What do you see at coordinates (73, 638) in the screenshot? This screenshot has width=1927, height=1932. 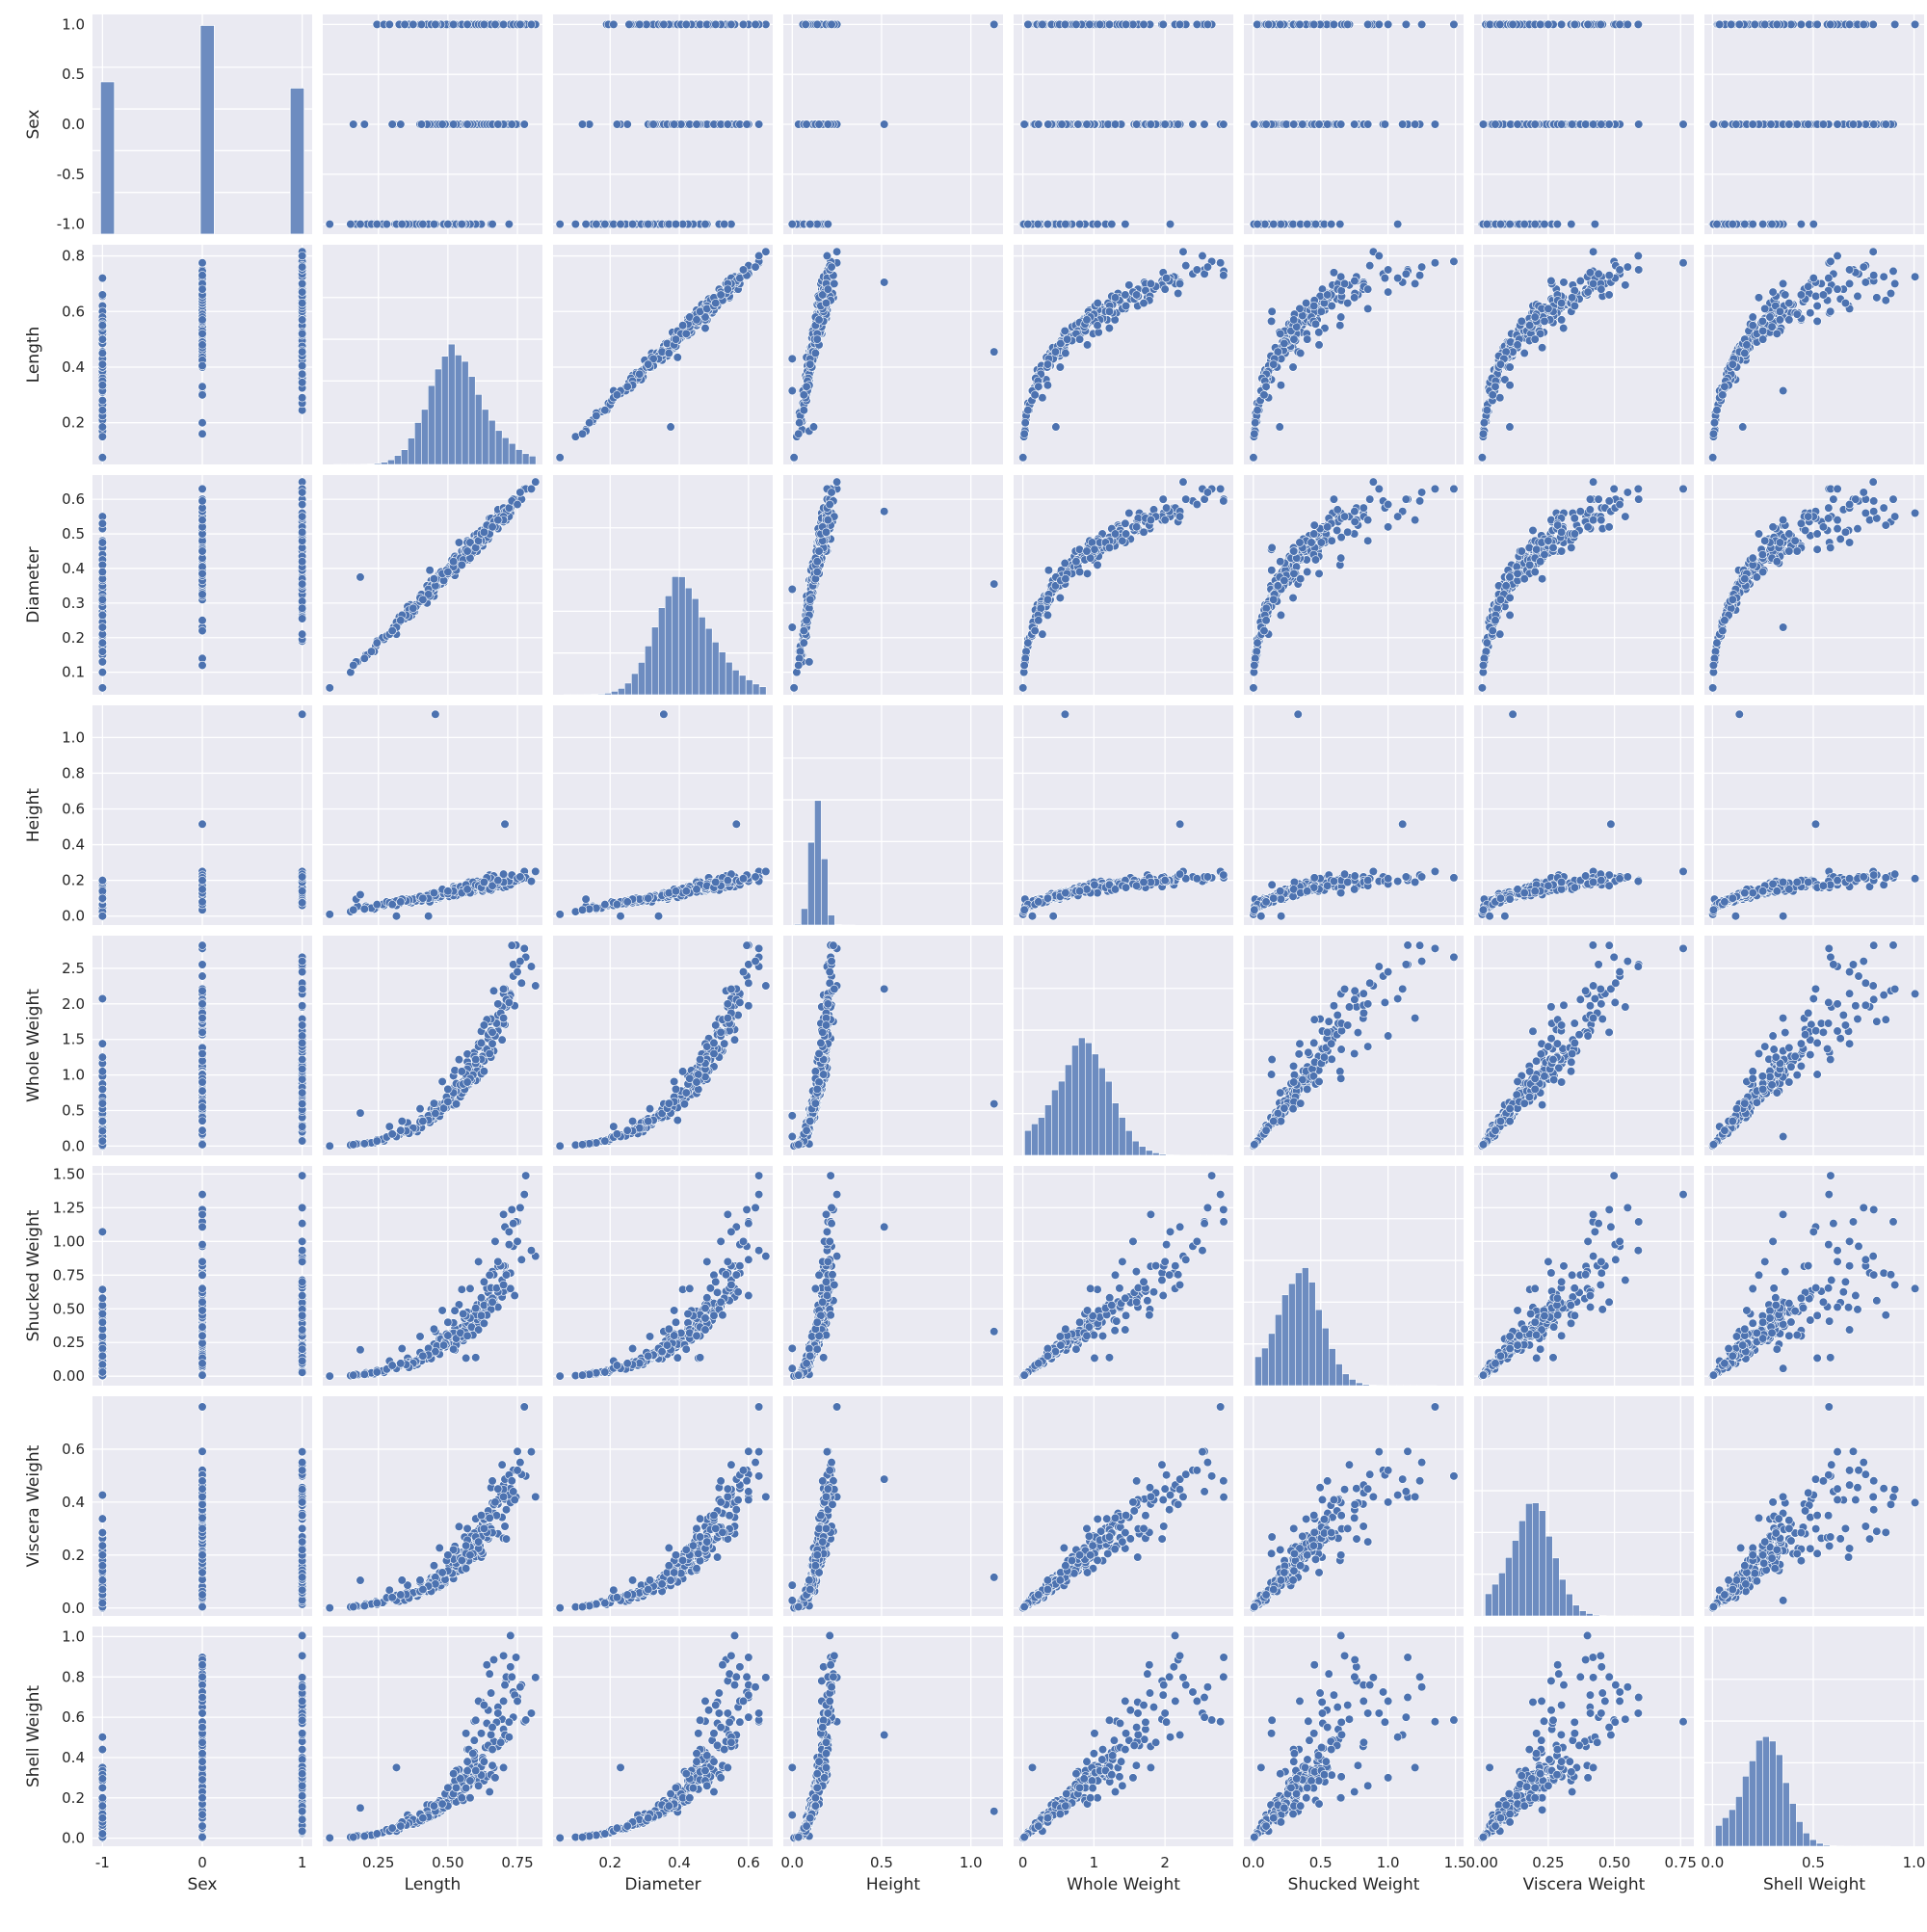 I see `y-tick-label: 0.2` at bounding box center [73, 638].